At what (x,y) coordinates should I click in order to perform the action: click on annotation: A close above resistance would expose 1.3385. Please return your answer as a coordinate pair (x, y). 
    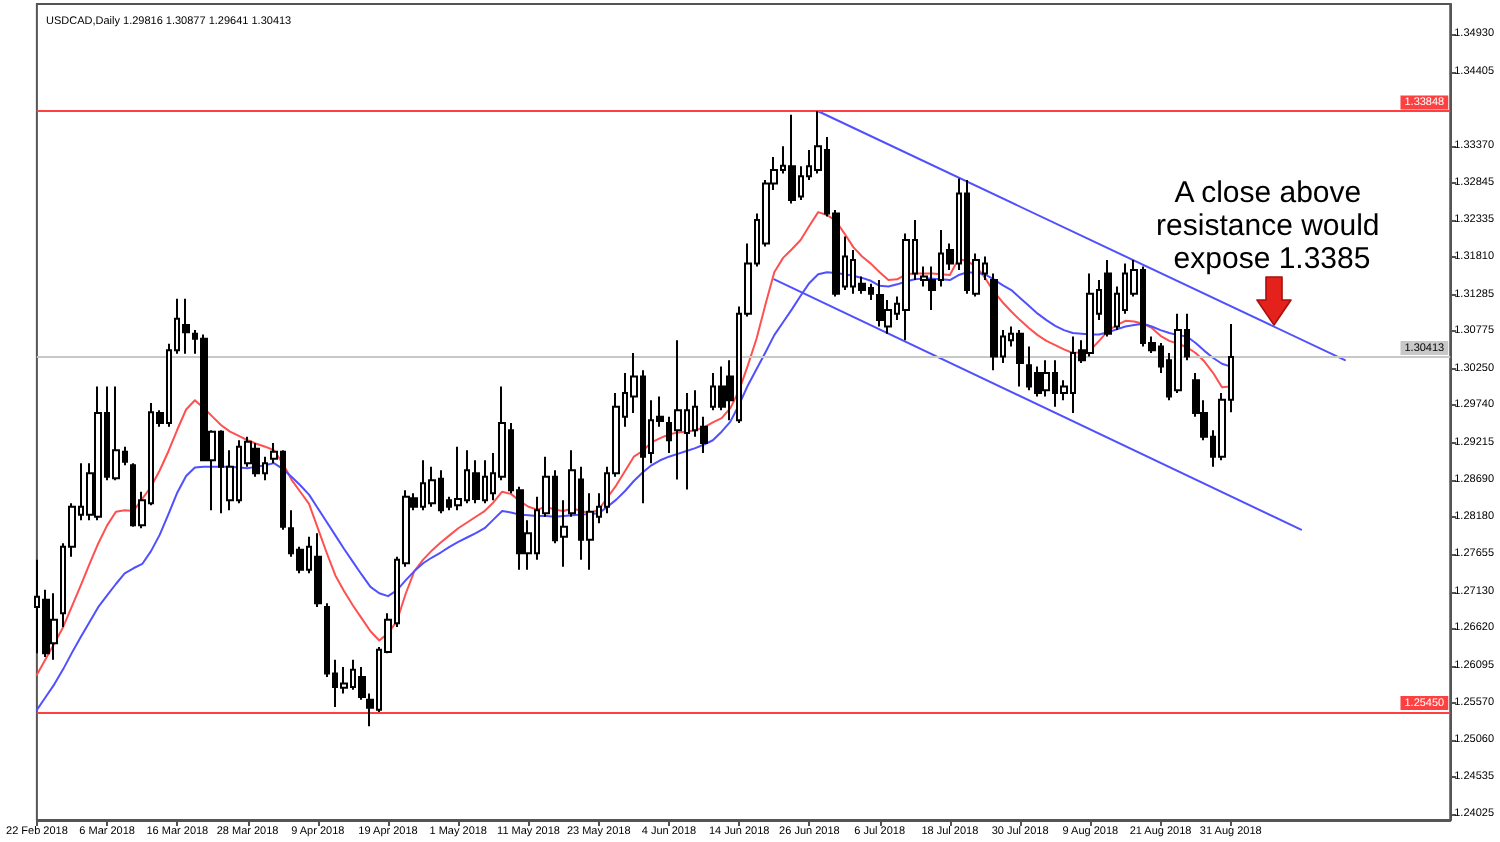
    Looking at the image, I should click on (1272, 225).